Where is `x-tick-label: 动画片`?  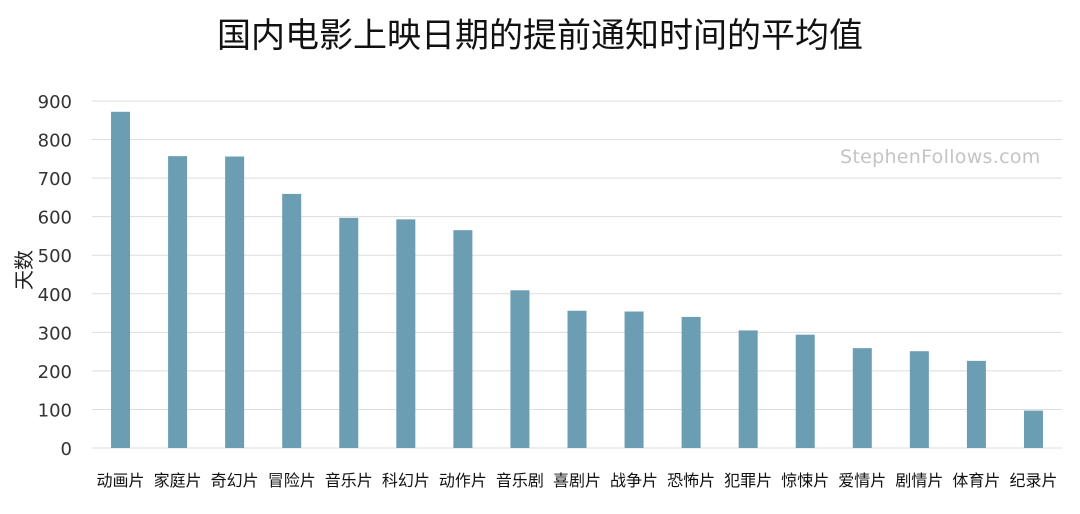
x-tick-label: 动画片 is located at coordinates (121, 480).